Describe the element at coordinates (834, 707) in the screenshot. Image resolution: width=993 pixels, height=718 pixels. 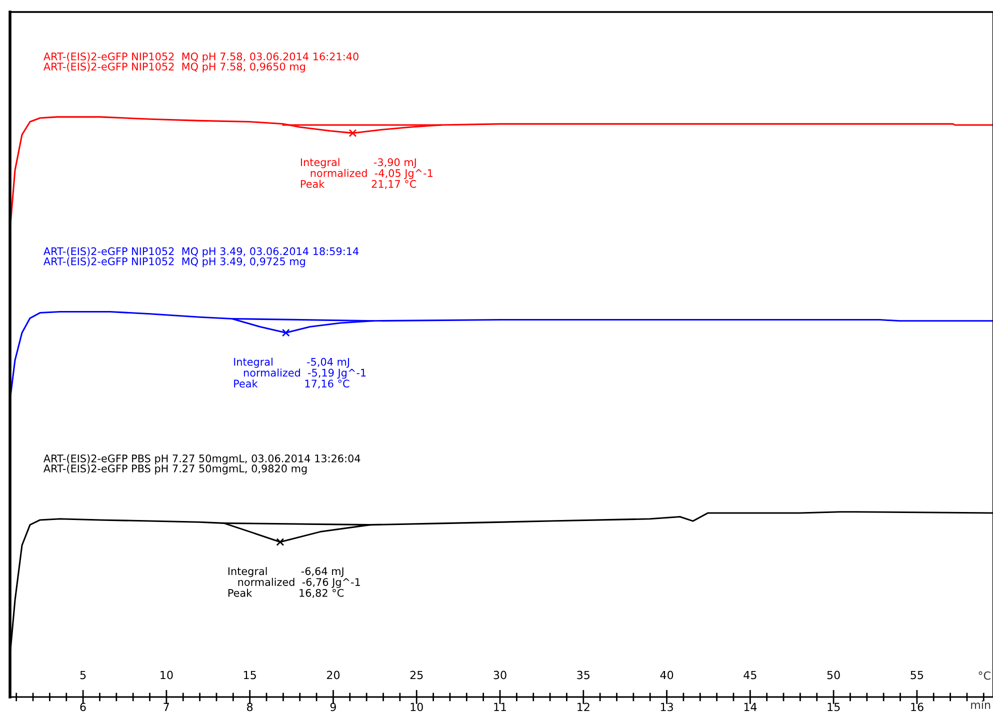
I see `x2-tick-label: 15` at that location.